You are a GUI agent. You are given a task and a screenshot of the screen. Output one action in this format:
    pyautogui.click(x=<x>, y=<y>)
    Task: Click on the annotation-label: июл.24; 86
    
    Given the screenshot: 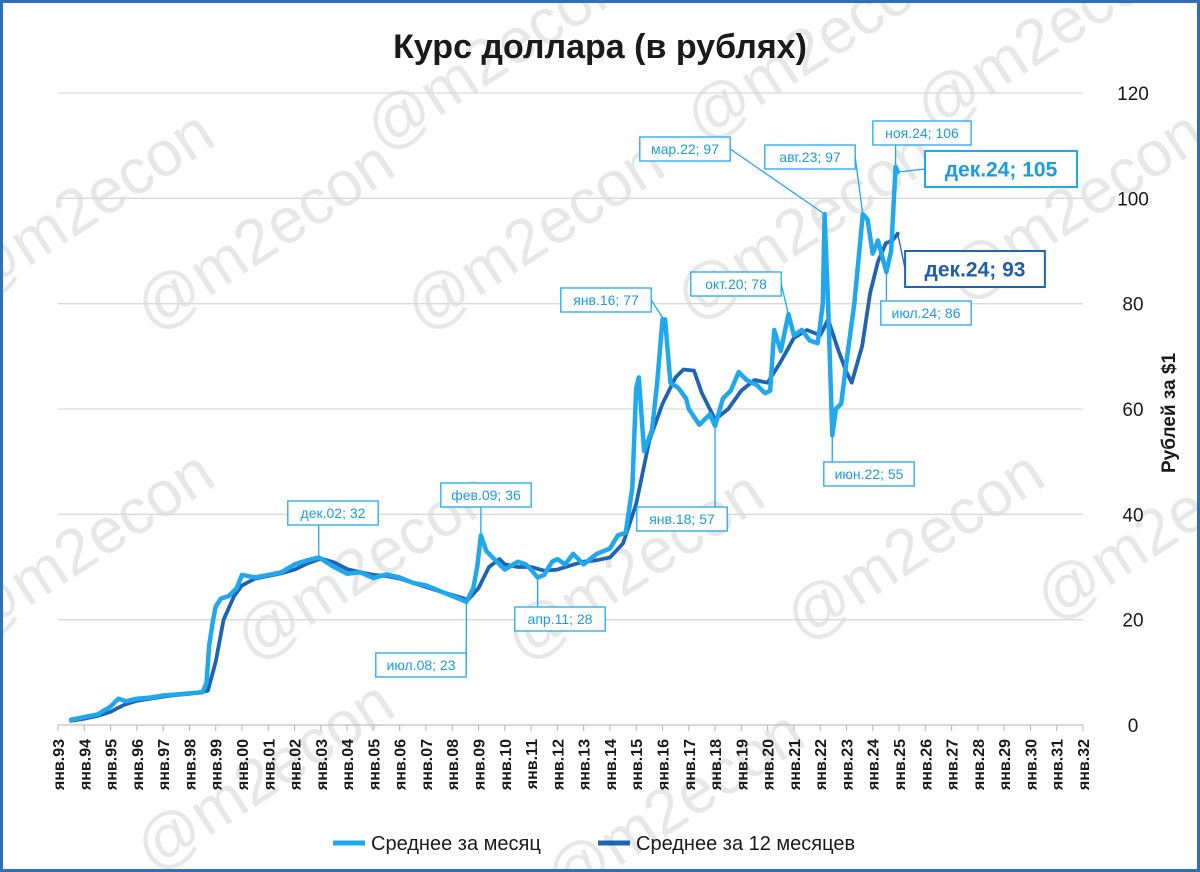 What is the action you would take?
    pyautogui.click(x=926, y=313)
    